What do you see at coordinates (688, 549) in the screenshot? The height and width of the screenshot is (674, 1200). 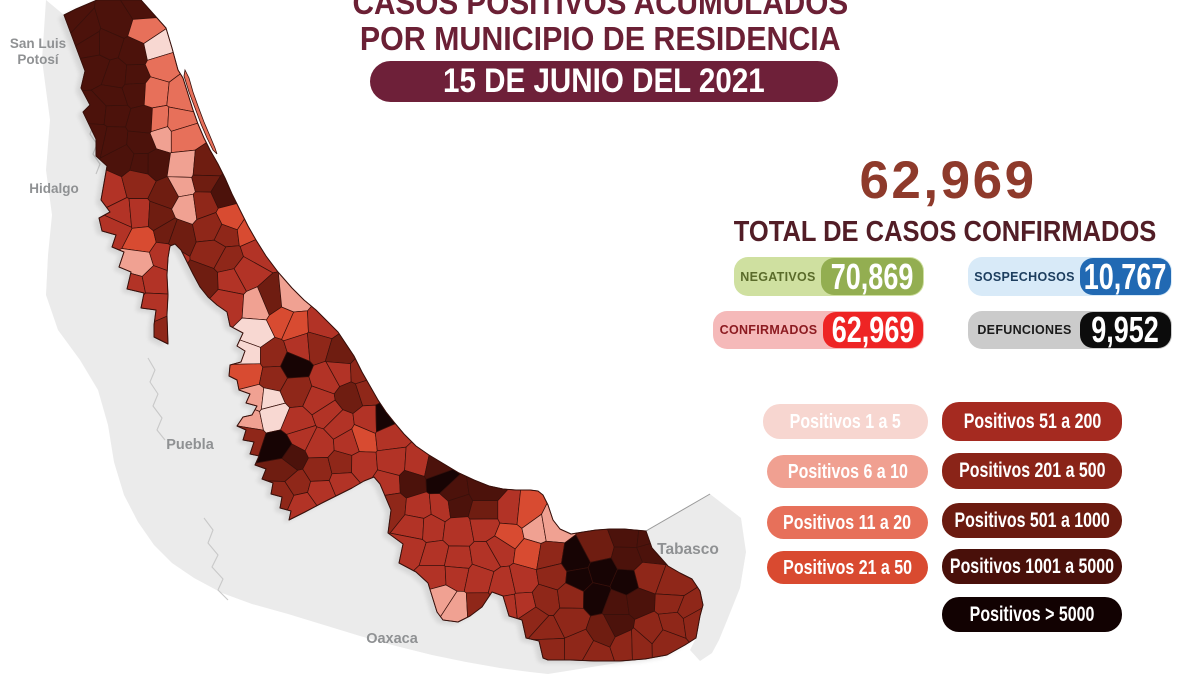 I see `svg-text: Tabasco` at bounding box center [688, 549].